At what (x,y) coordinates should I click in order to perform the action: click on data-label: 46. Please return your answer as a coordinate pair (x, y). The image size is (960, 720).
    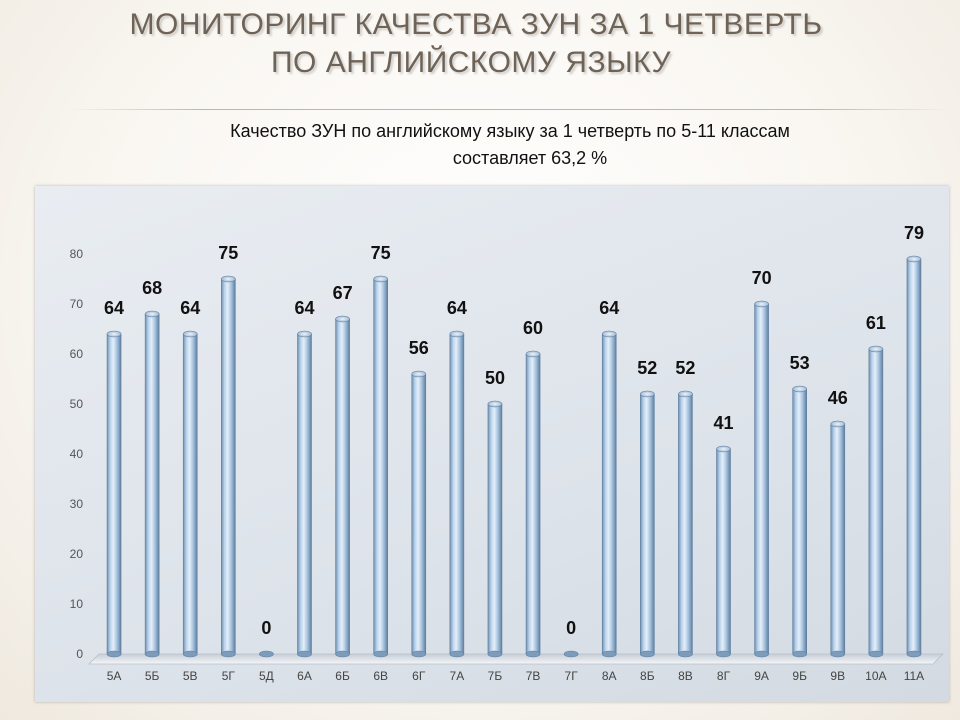
    Looking at the image, I should click on (838, 398).